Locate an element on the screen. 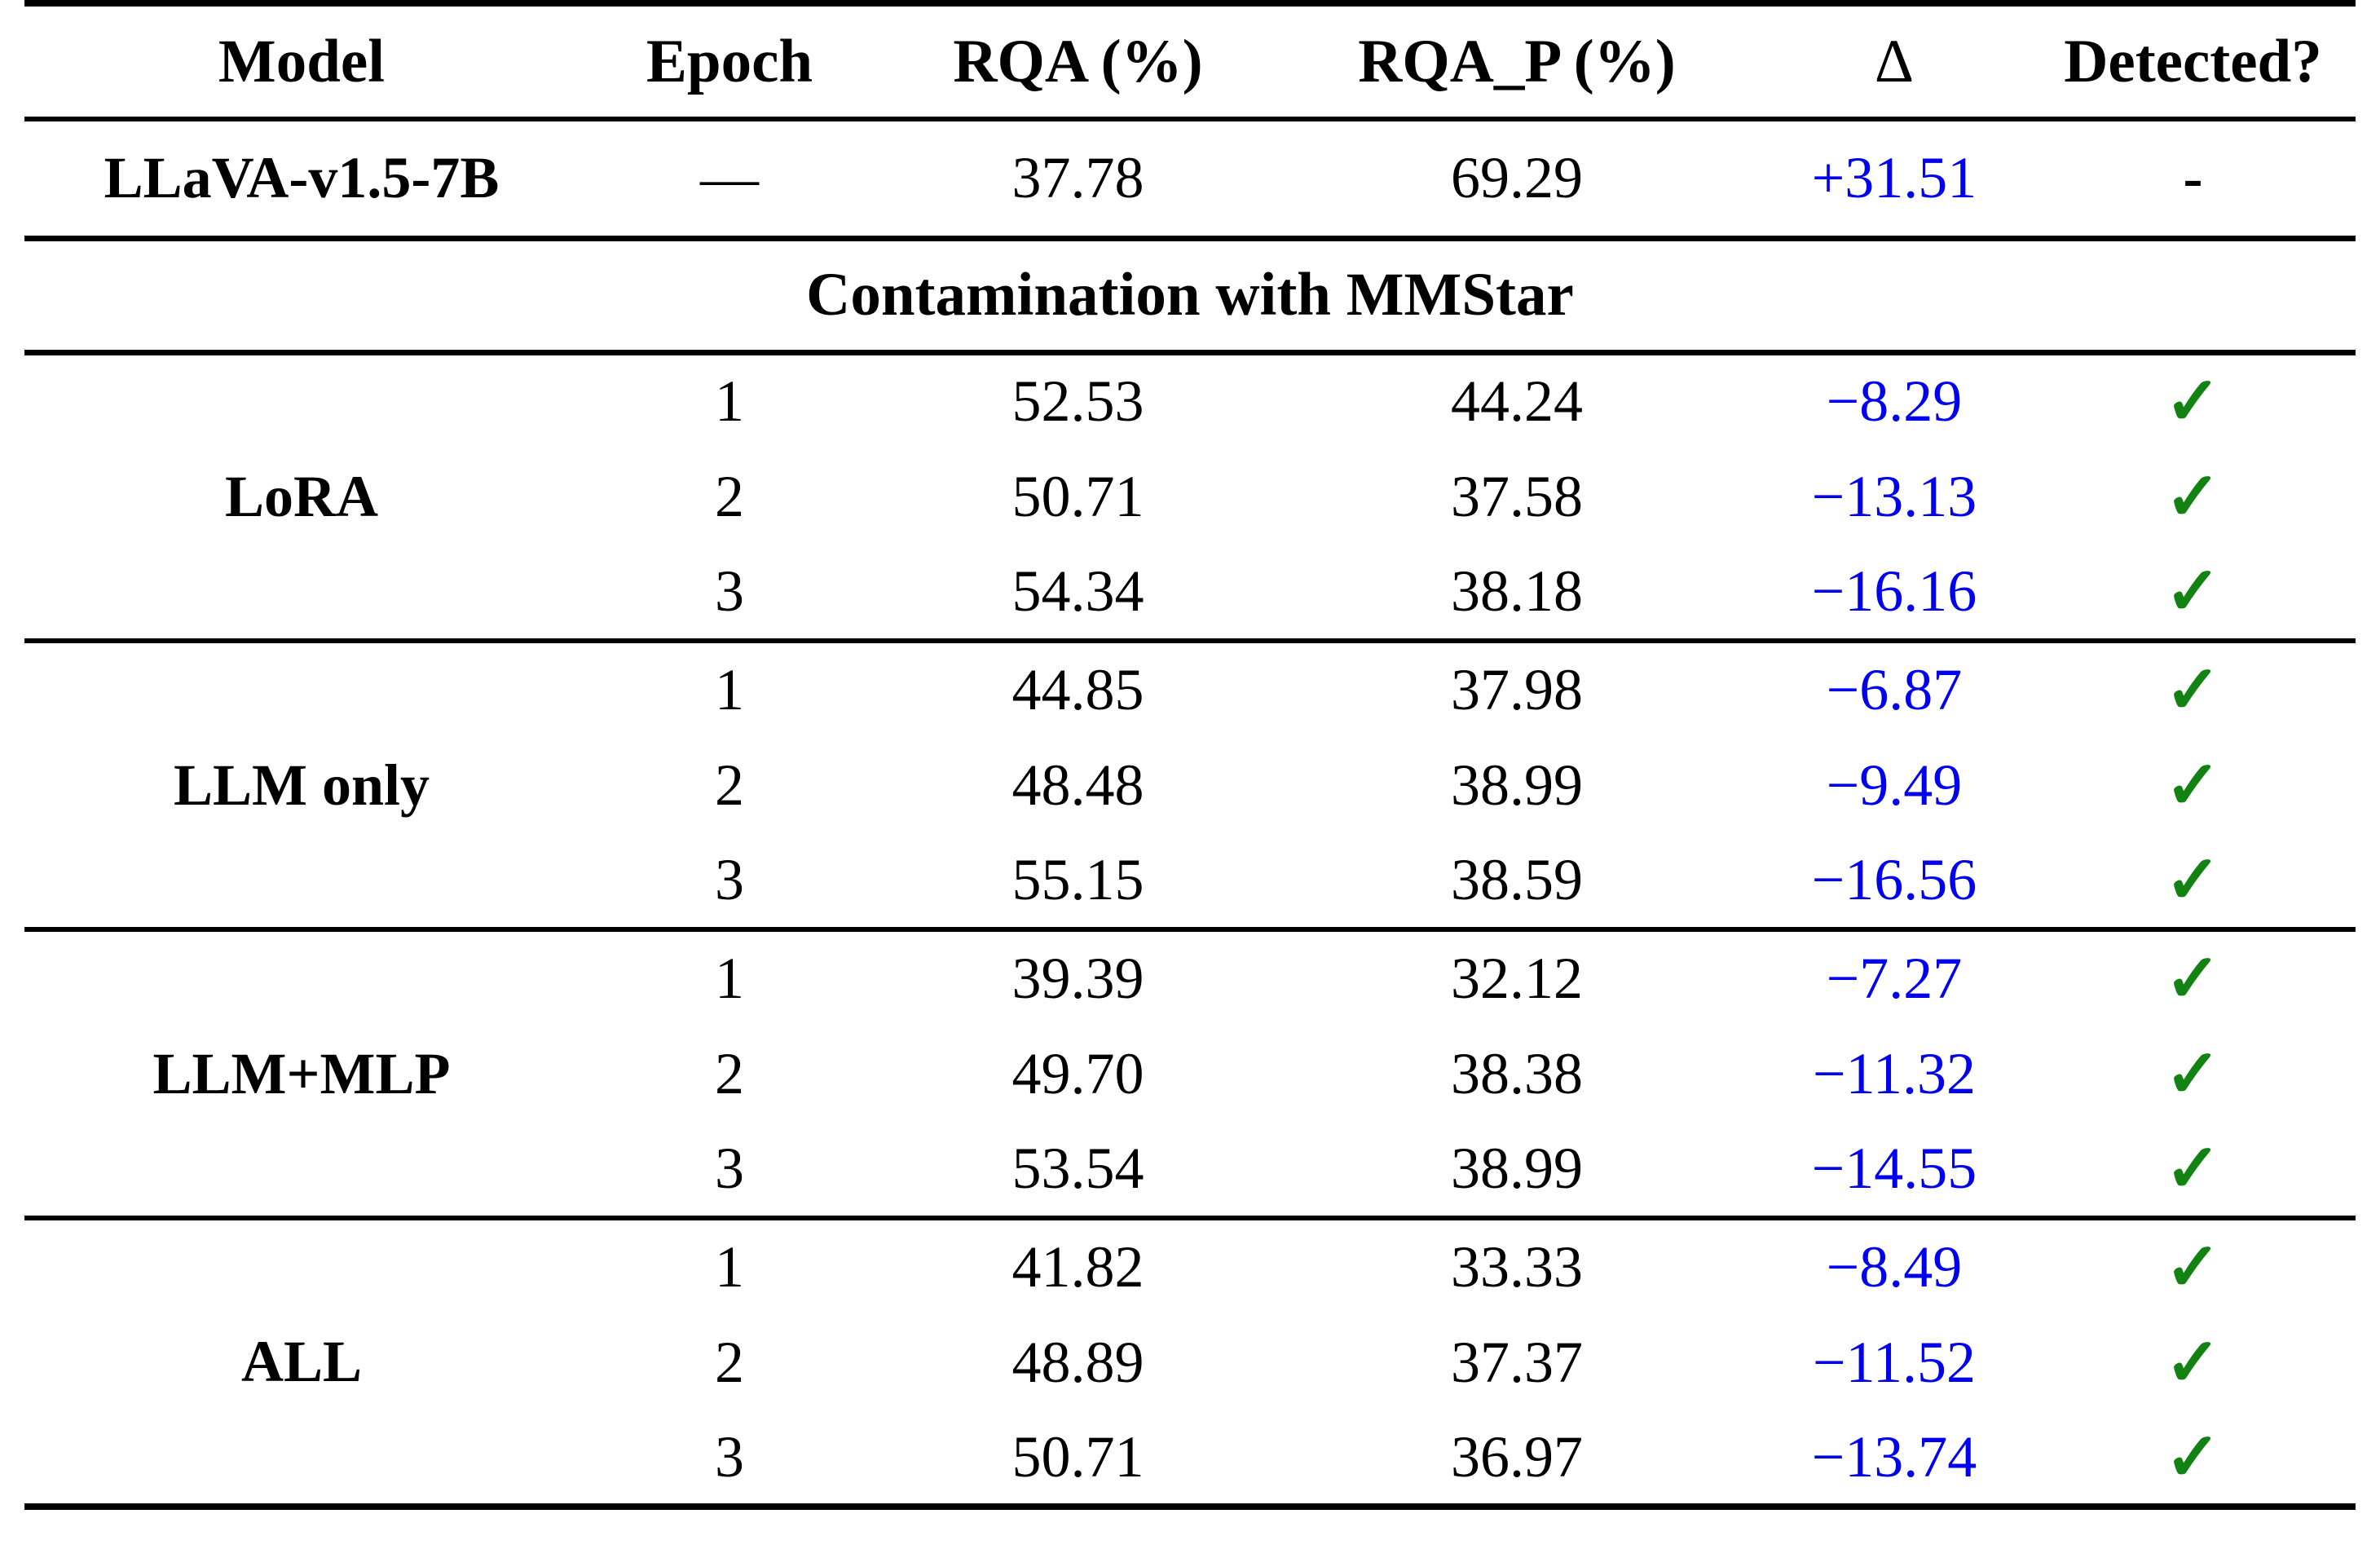 The height and width of the screenshot is (1549, 2380). table-row: 3 53.54 38.99 −14.55 ✓ is located at coordinates (1190, 1170).